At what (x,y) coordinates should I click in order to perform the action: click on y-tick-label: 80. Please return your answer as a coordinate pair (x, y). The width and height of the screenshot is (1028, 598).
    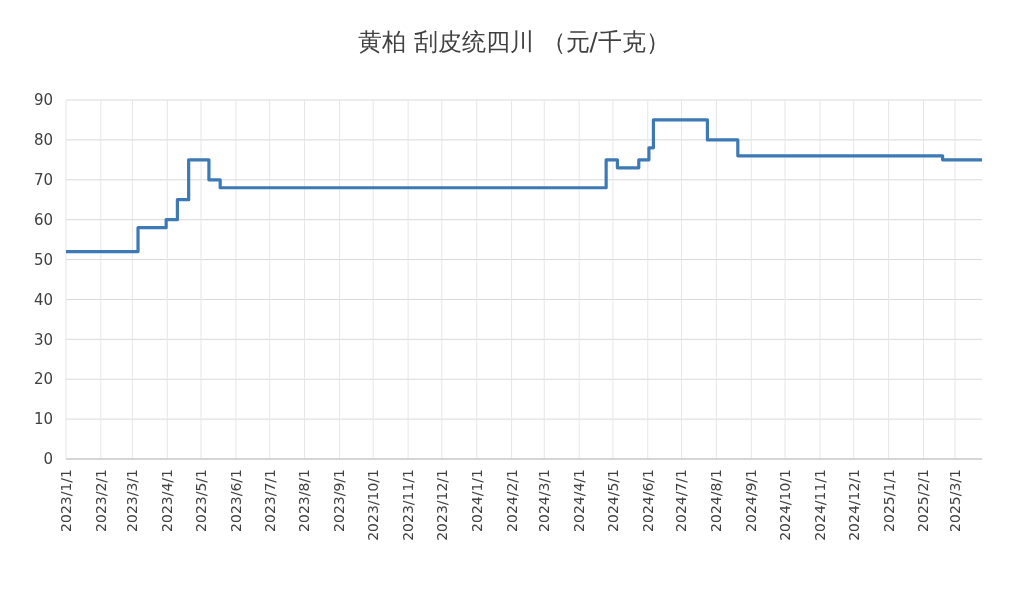
    Looking at the image, I should click on (43, 140).